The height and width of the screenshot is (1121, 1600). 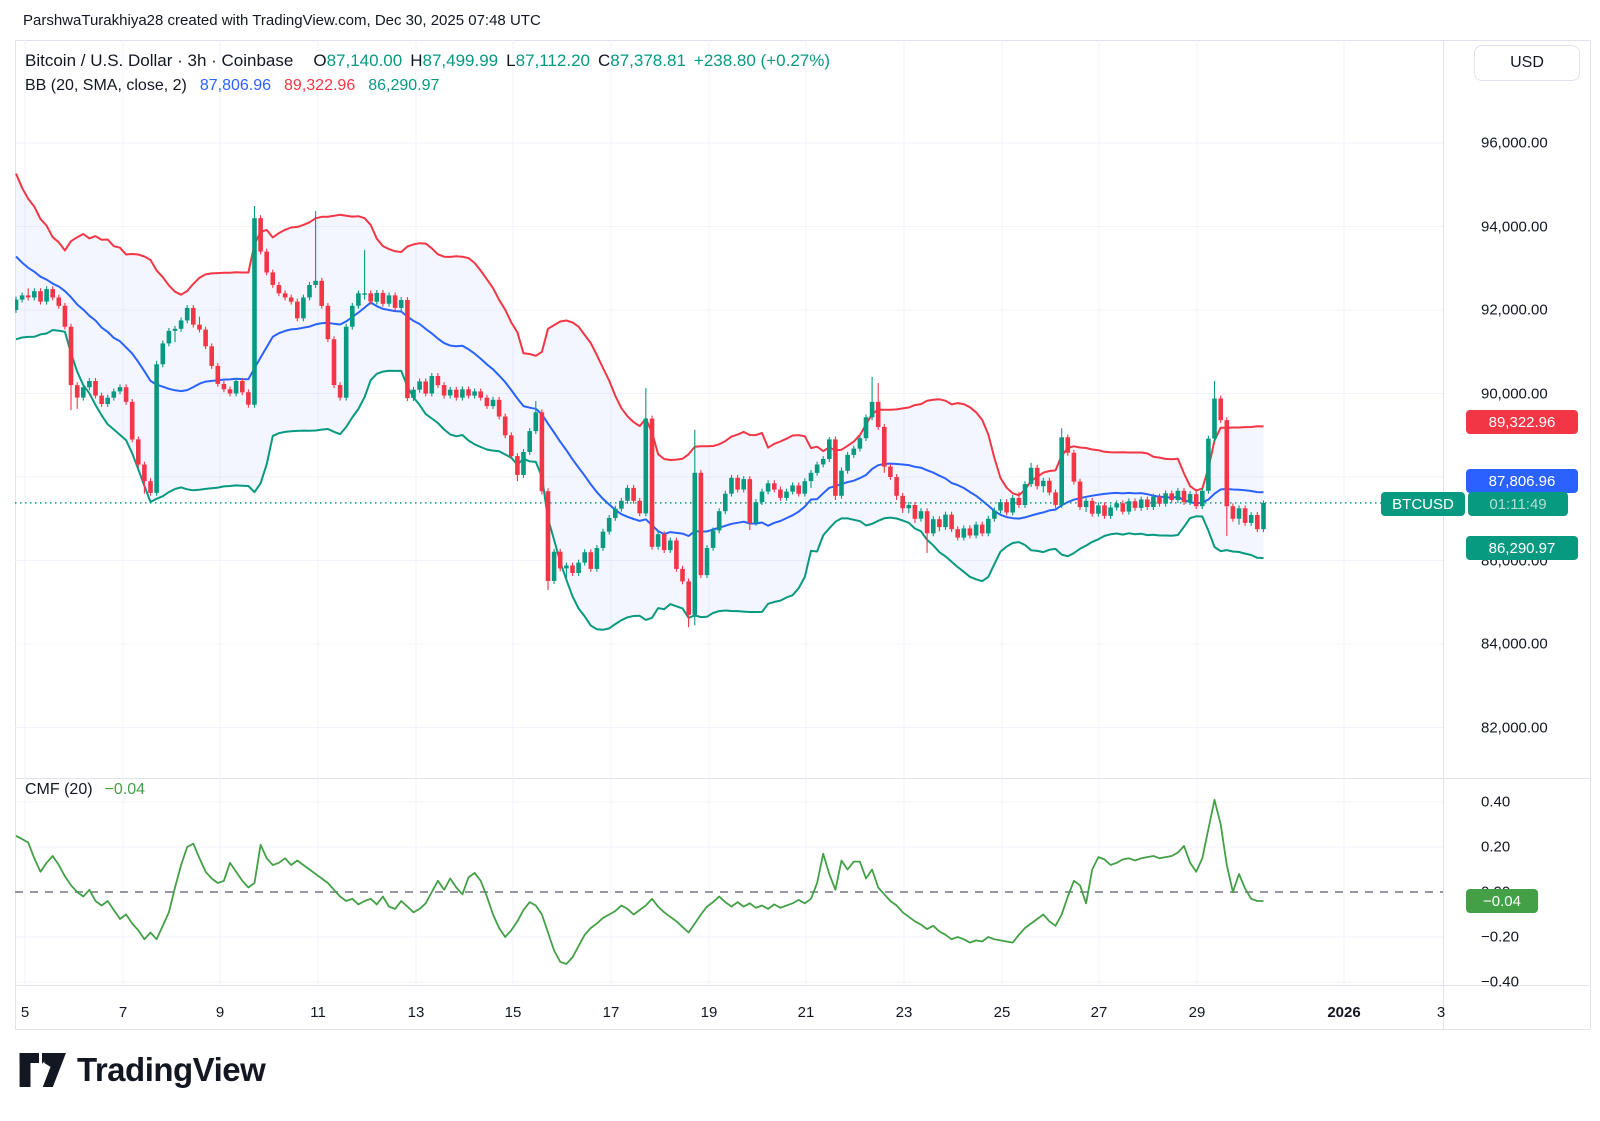 What do you see at coordinates (1423, 504) in the screenshot?
I see `symbol-badge: BTCUSD` at bounding box center [1423, 504].